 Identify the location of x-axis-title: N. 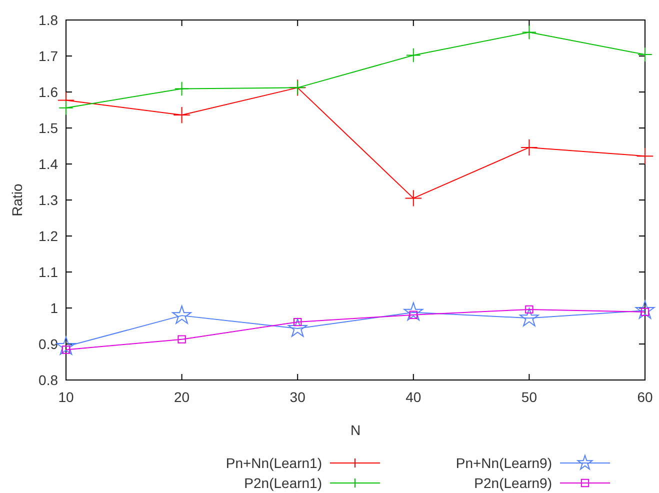
(355, 430).